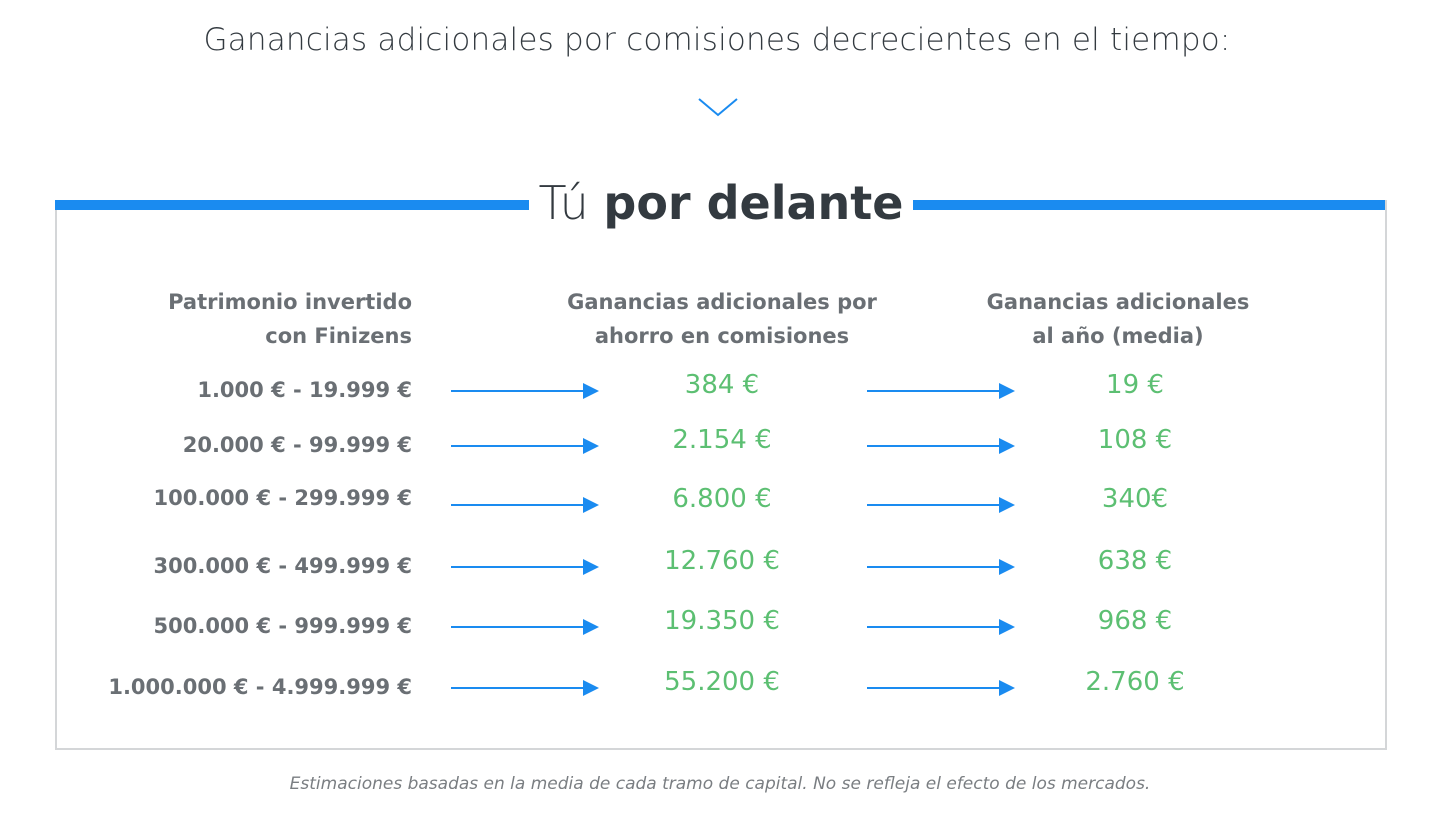 The height and width of the screenshot is (838, 1434). I want to click on table-row: 20.000 € - 99.999 € 2.154 € 108 €, so click(717, 445).